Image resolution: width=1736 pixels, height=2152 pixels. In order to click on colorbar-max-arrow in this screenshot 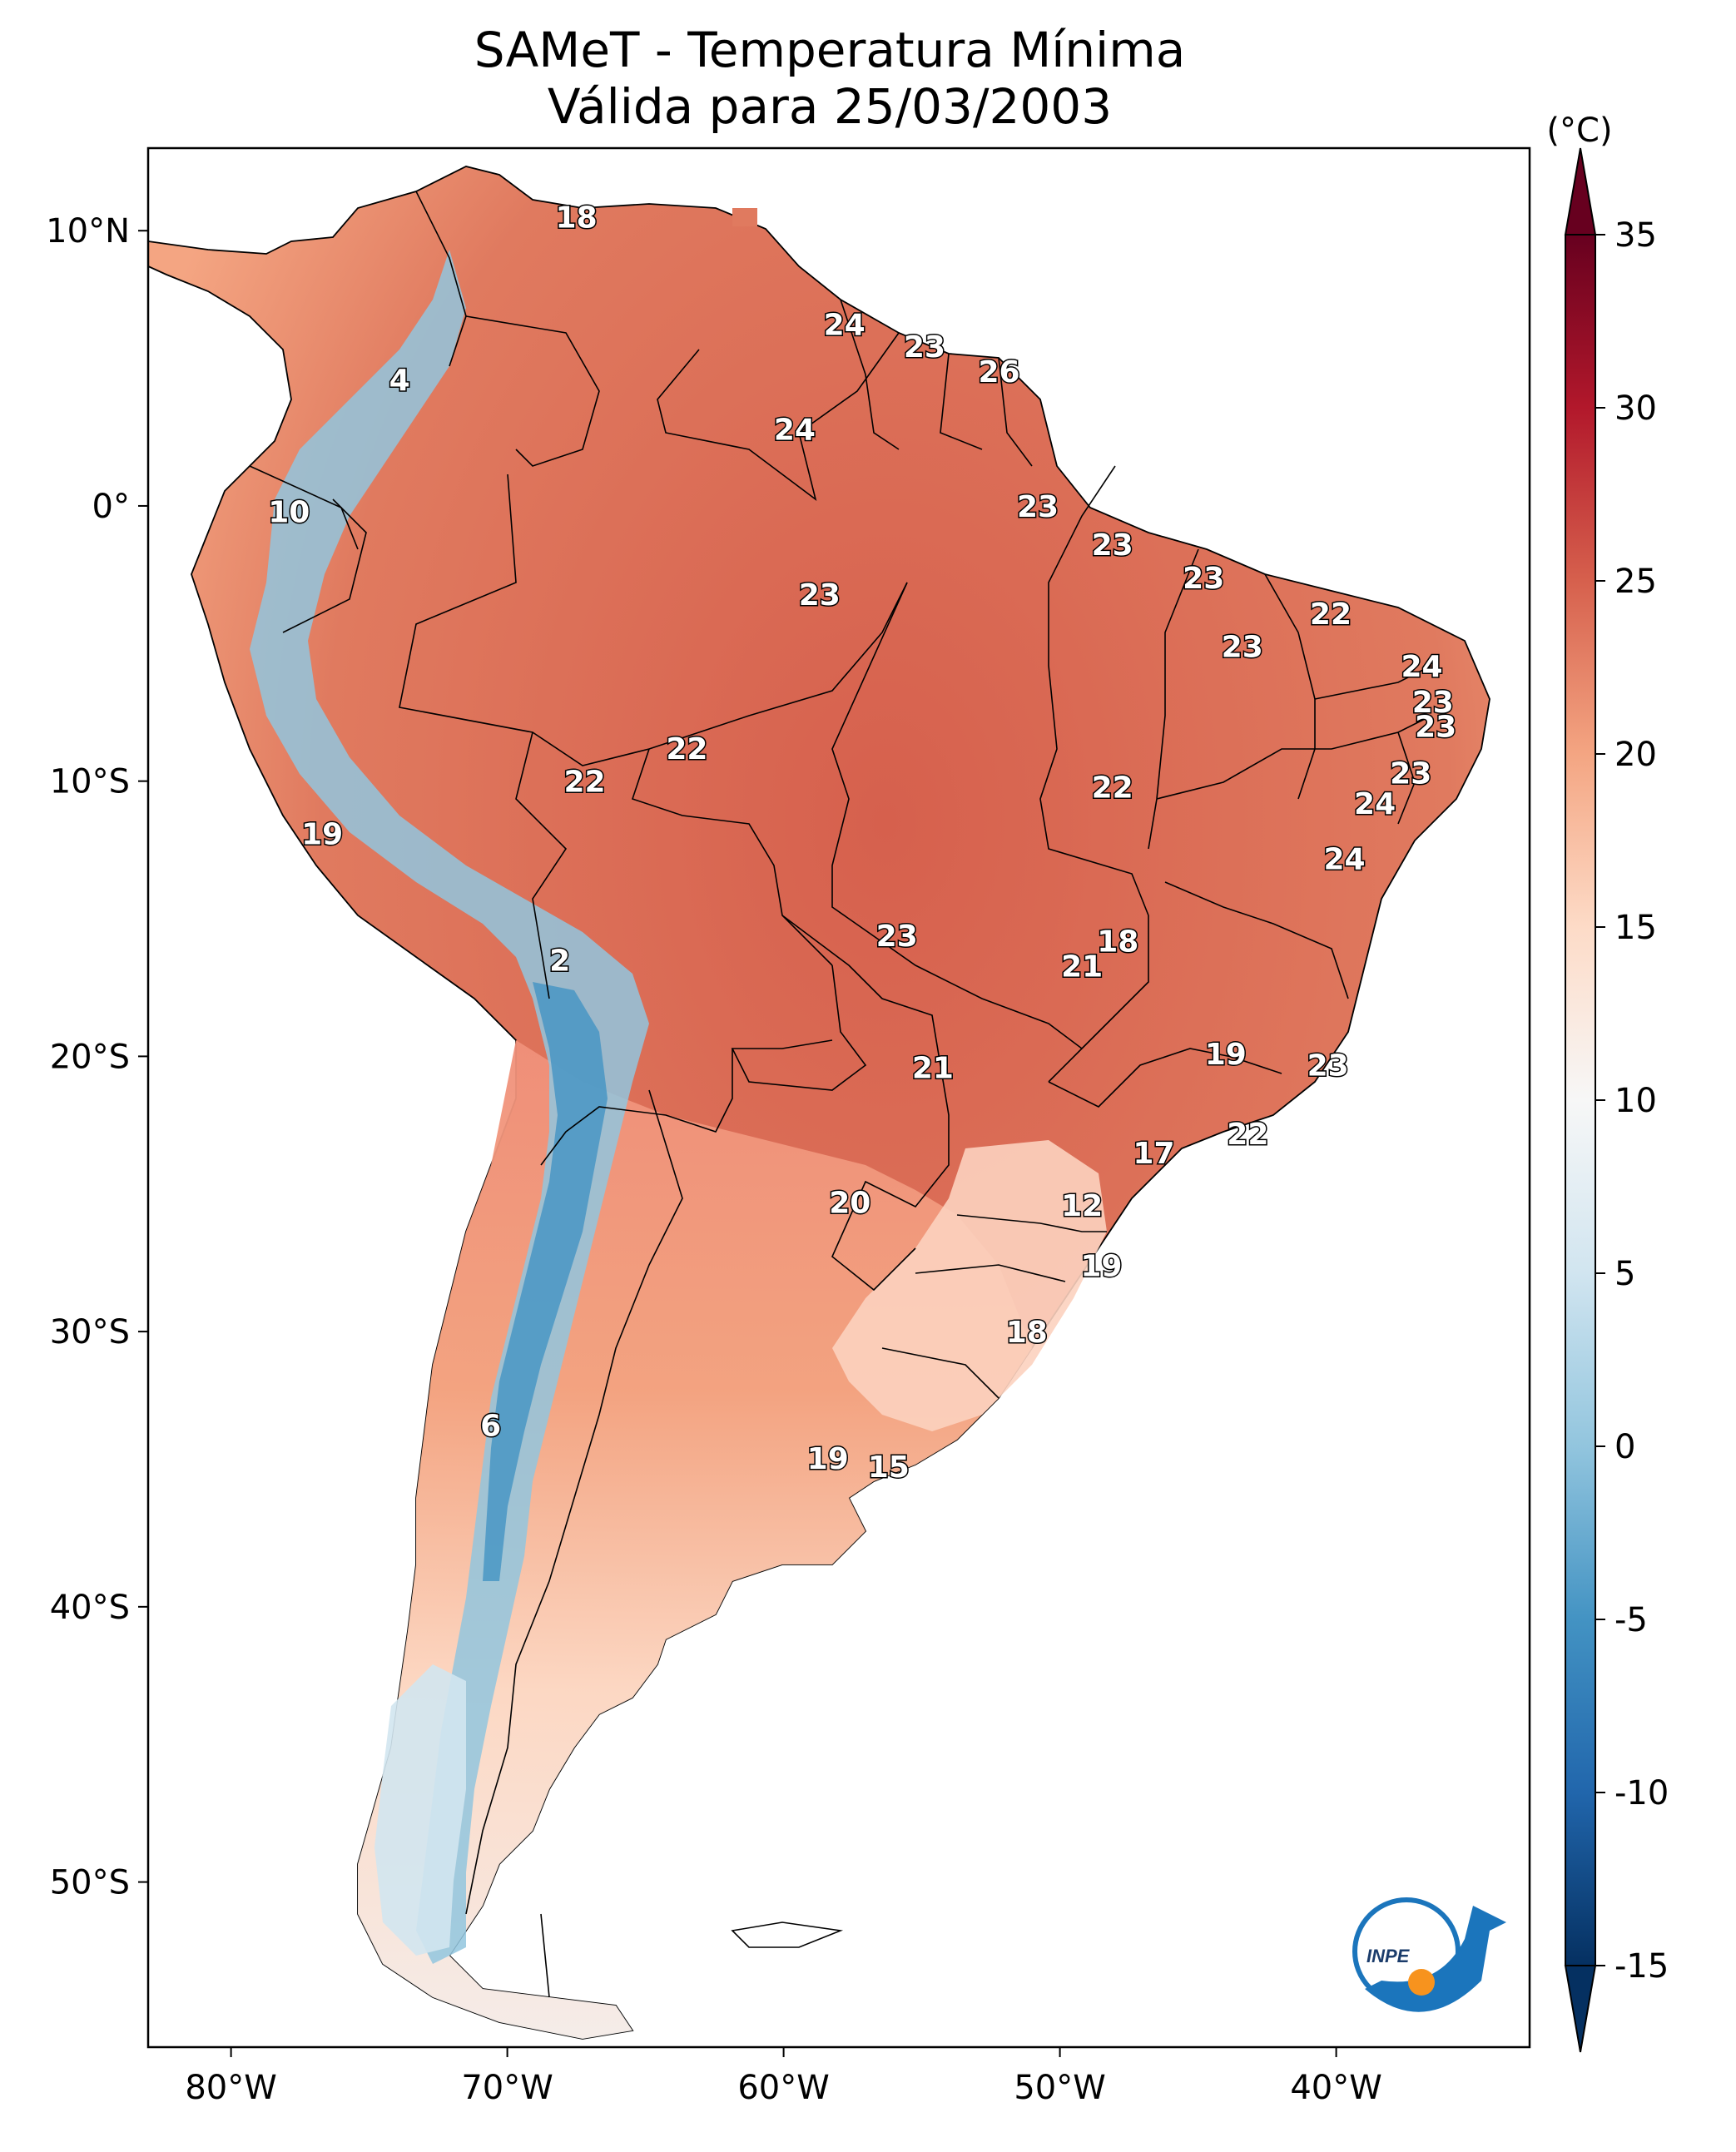, I will do `click(1580, 191)`.